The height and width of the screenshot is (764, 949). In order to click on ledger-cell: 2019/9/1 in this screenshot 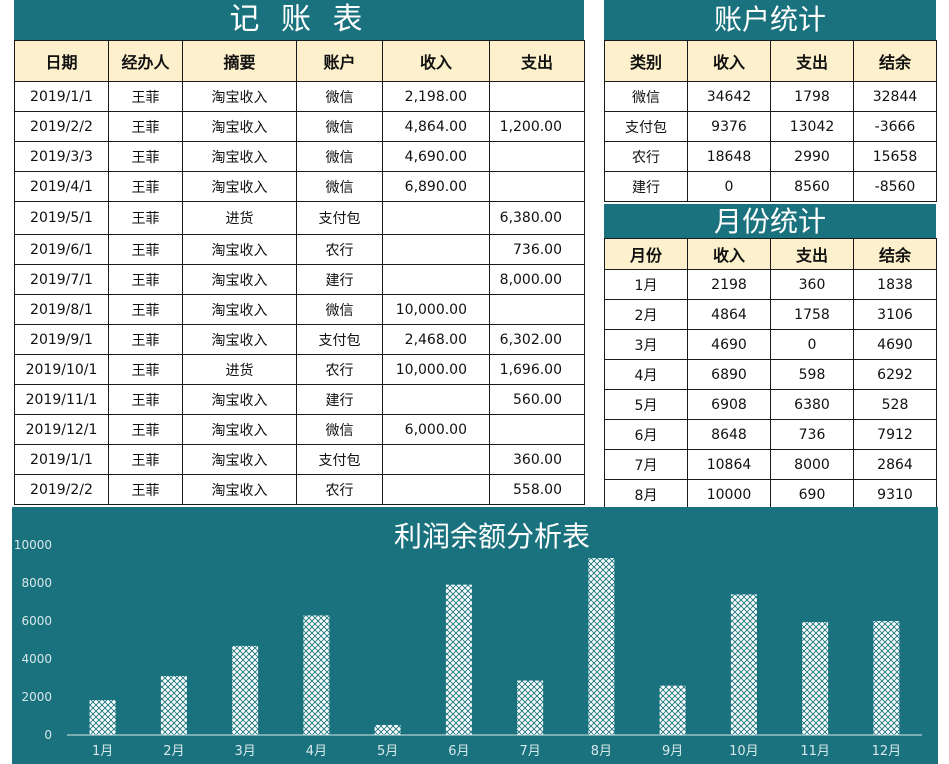, I will do `click(61, 339)`.